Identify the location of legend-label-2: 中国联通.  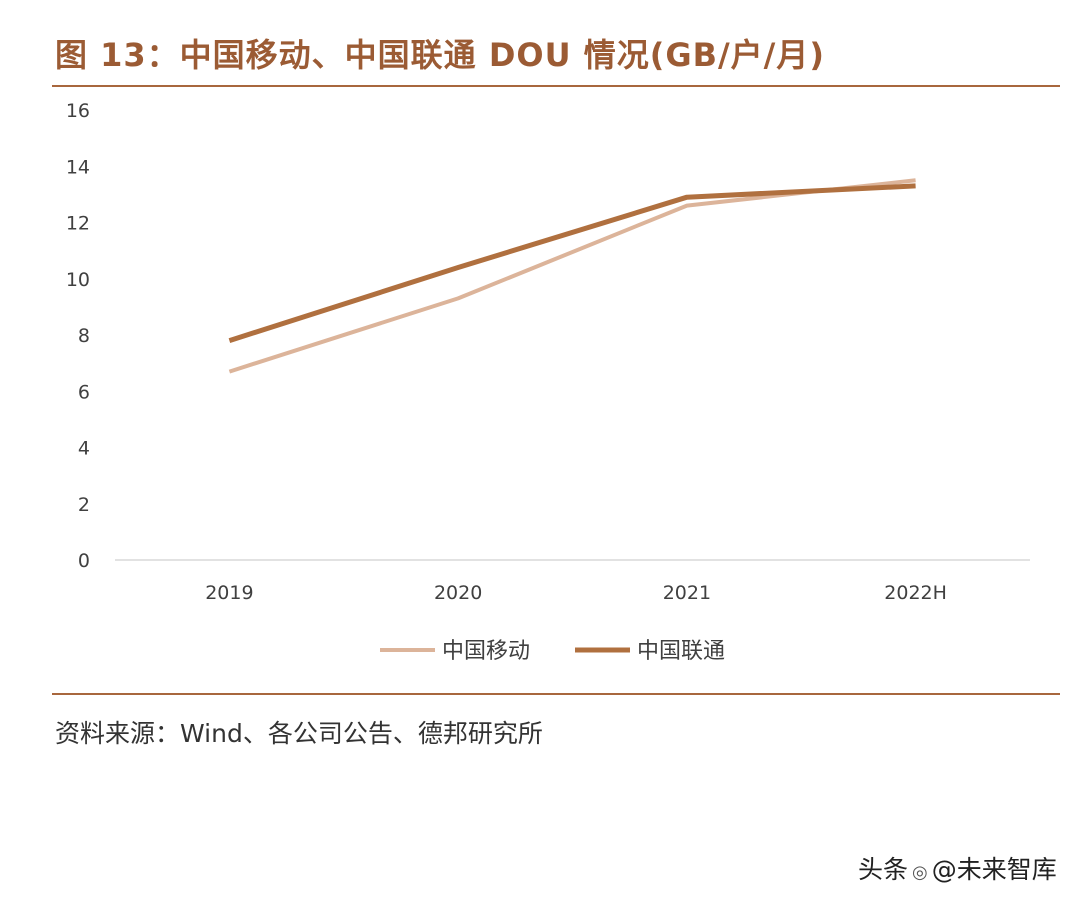
(681, 651).